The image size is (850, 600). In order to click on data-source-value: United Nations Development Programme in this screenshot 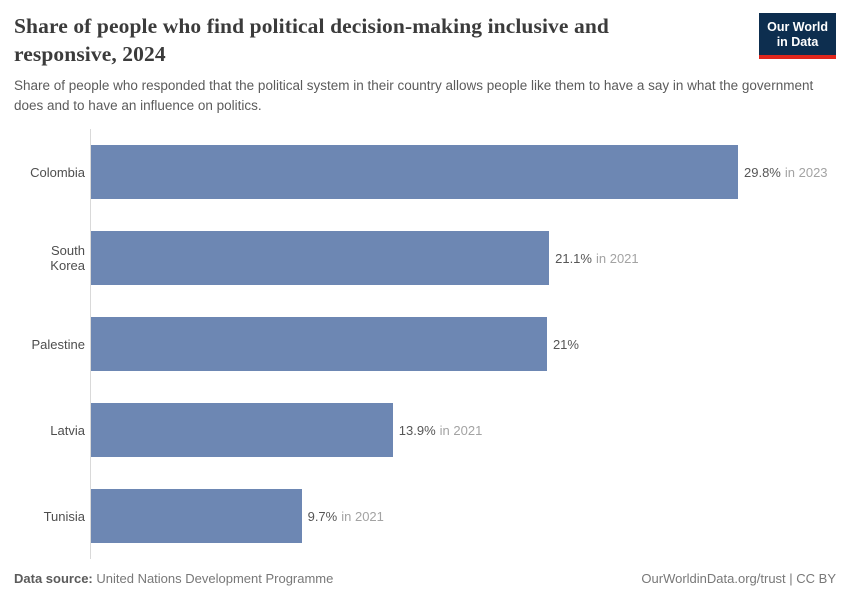, I will do `click(215, 578)`.